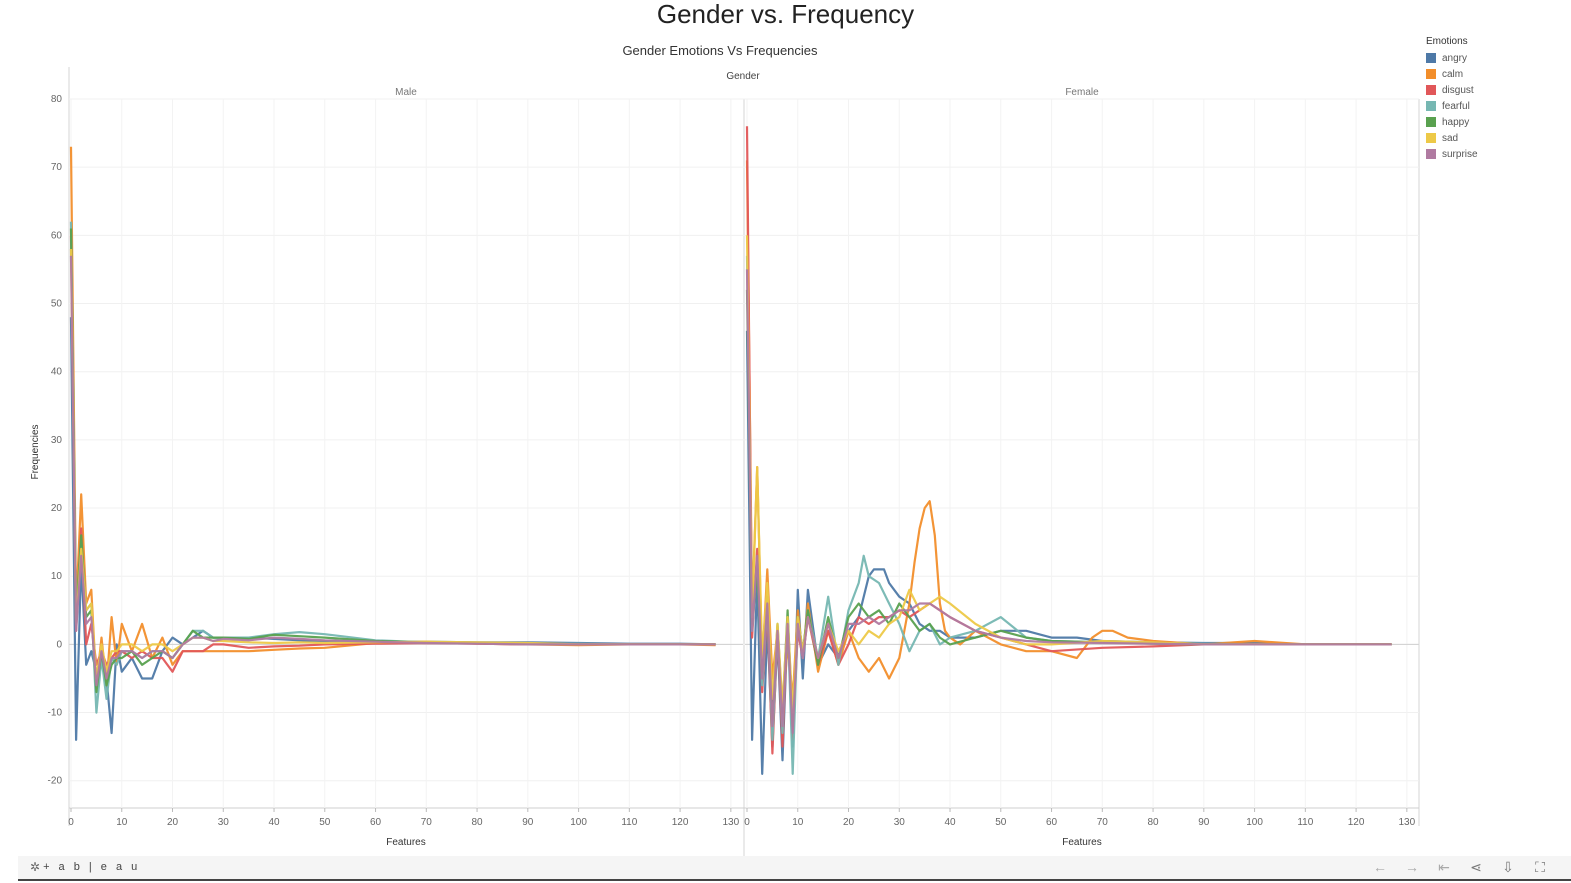 The image size is (1571, 883). Describe the element at coordinates (1476, 867) in the screenshot. I see `share-icon: ⋖` at that location.